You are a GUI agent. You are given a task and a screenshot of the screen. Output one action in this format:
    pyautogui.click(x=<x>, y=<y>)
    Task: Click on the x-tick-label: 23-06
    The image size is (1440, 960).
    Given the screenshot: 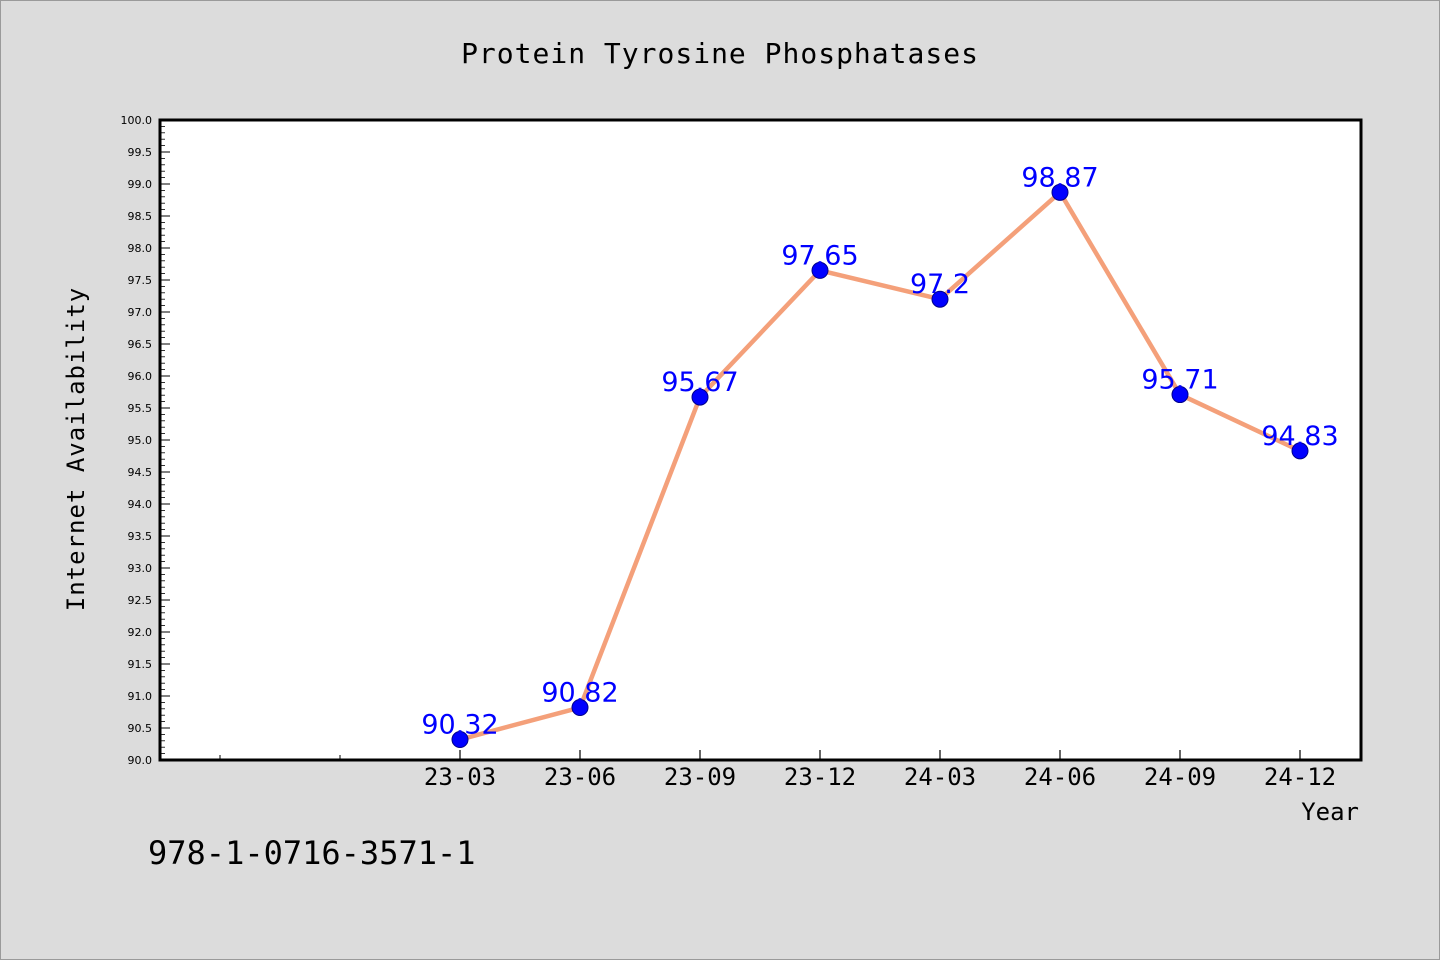 What is the action you would take?
    pyautogui.click(x=580, y=777)
    